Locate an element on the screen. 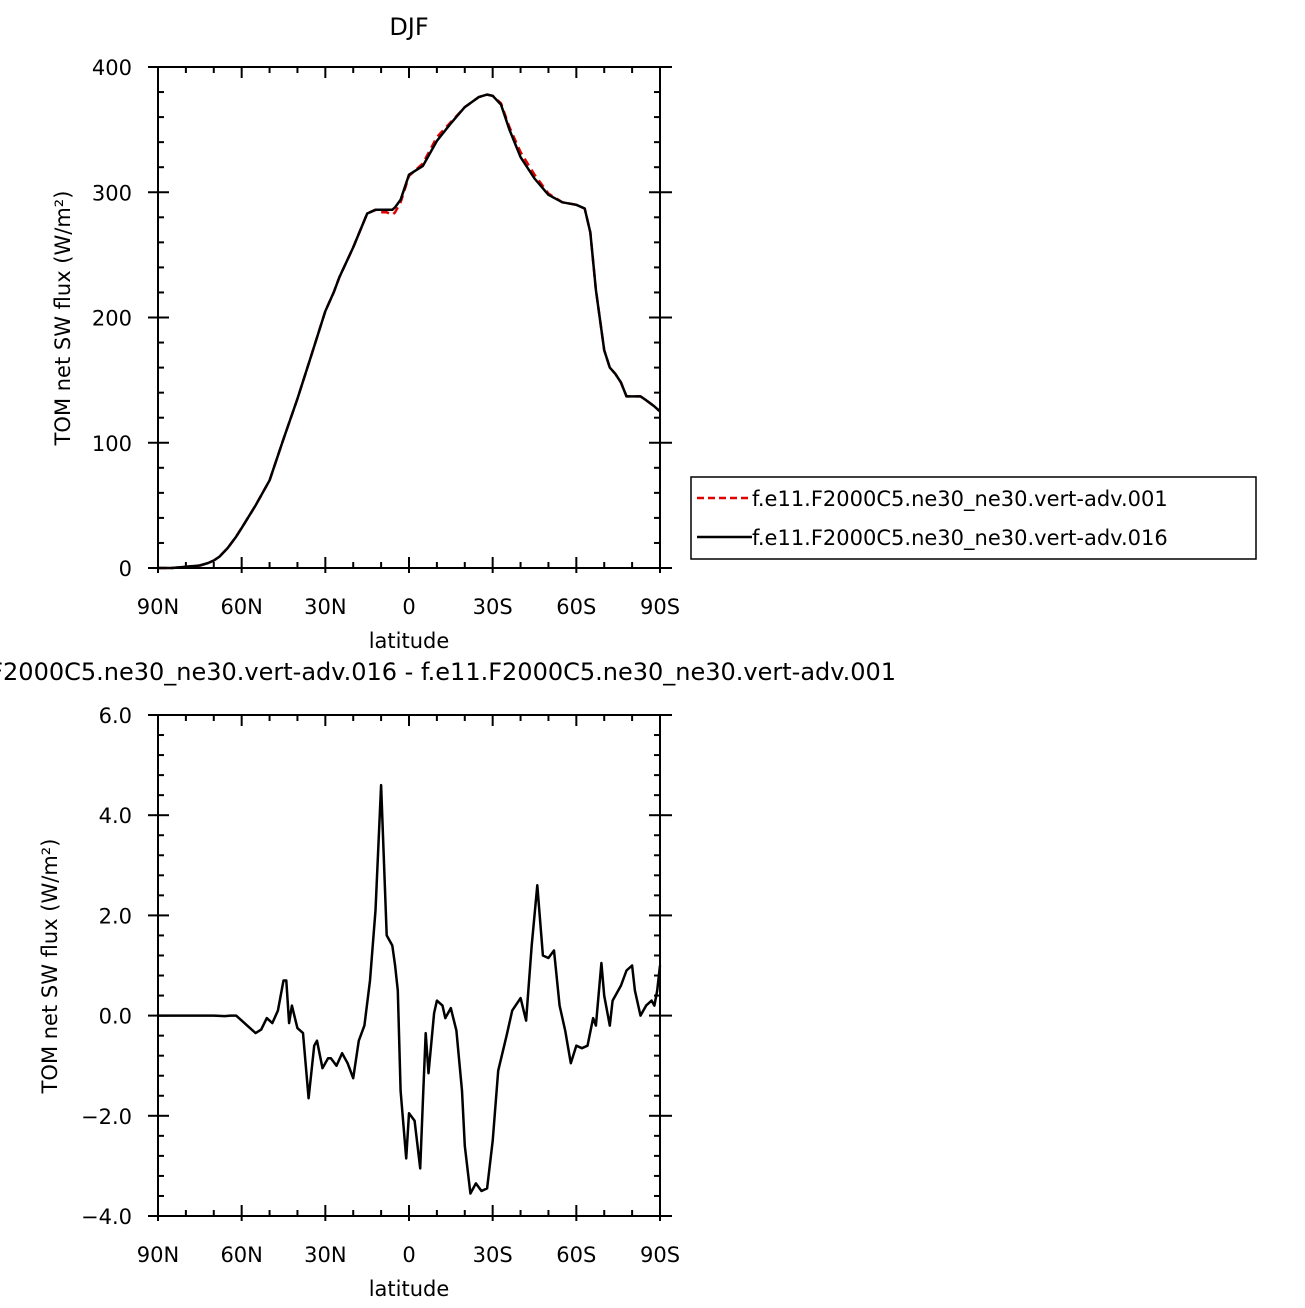 The image size is (1305, 1308). bottom-chart-frame is located at coordinates (409, 965).